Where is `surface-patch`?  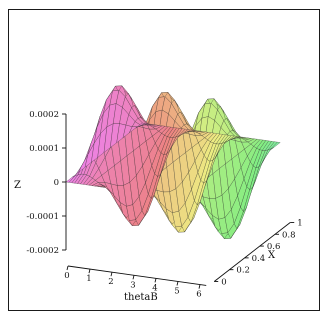
surface-patch is located at coordinates (275, 145).